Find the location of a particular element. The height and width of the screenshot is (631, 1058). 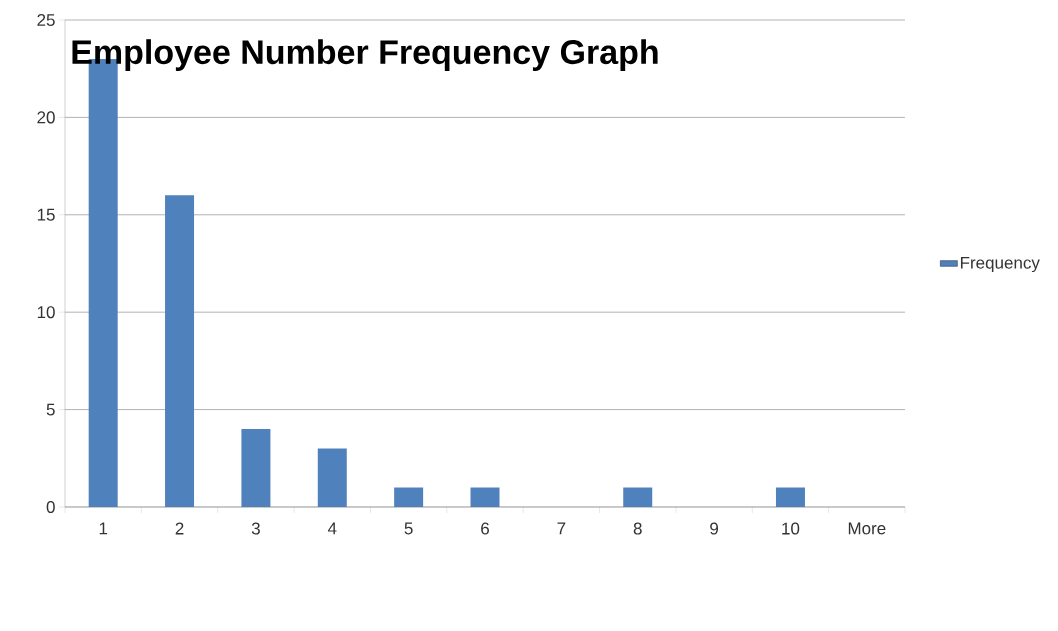

x-tick-label: 3 is located at coordinates (255, 528).